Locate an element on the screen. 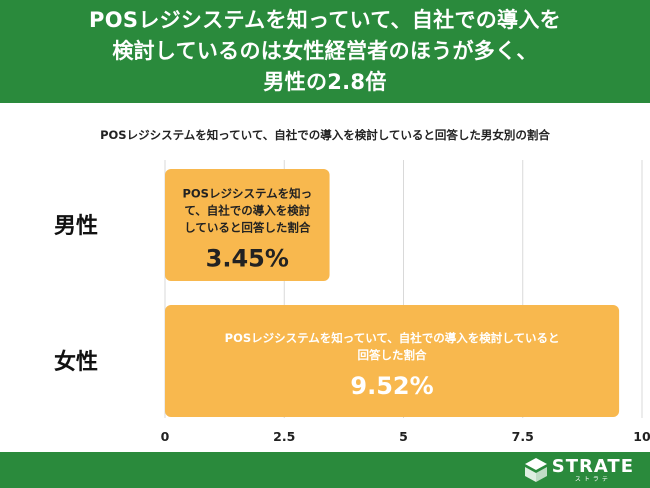 The width and height of the screenshot is (650, 488). bar-caption-0-1: て、自社での導入を検討 is located at coordinates (247, 211).